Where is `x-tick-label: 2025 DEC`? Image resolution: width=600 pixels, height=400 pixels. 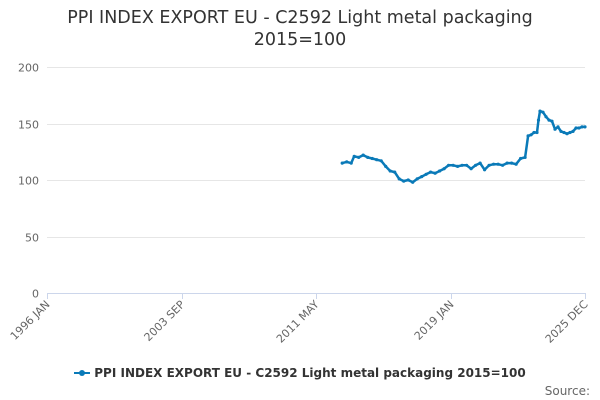 x-tick-label: 2025 DEC is located at coordinates (567, 322).